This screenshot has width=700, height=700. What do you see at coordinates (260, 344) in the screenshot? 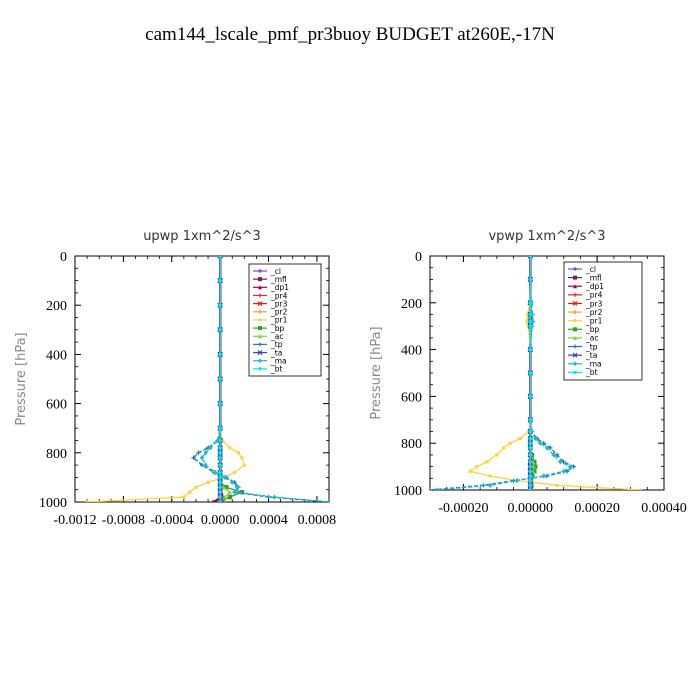
I see `legend-marker-tp` at bounding box center [260, 344].